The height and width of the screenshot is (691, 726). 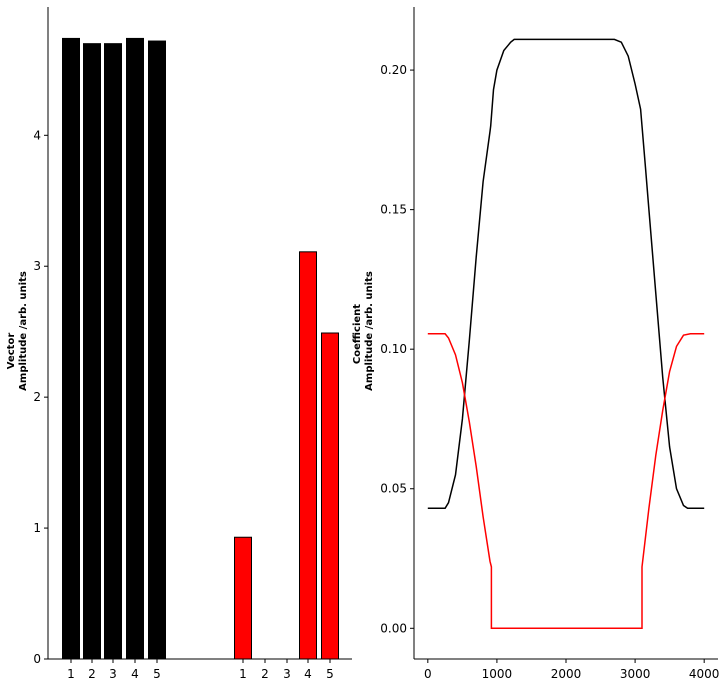 I want to click on right-y-tick-label: 0.10, so click(x=393, y=349).